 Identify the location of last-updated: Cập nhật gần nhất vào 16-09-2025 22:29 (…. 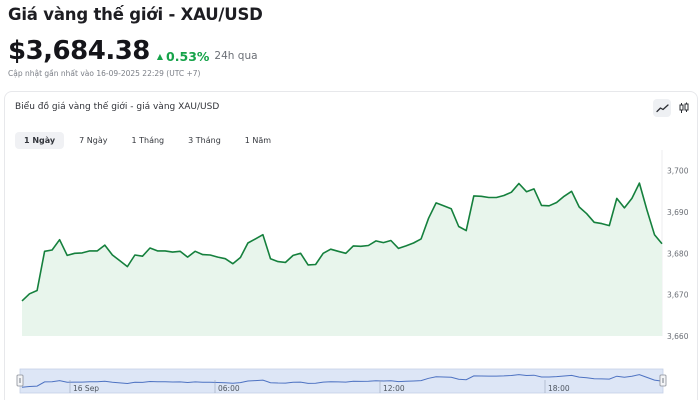
(104, 73).